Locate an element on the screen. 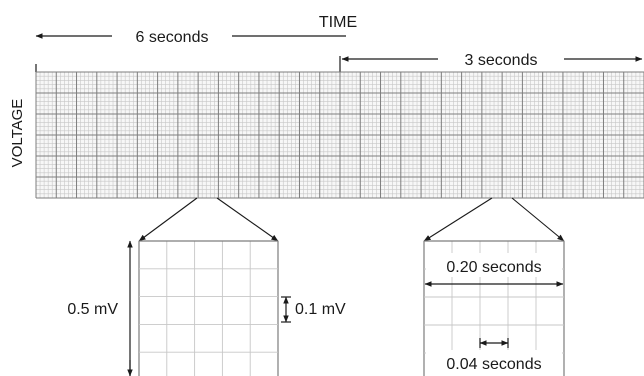 Image resolution: width=644 pixels, height=376 pixels. zoom-line-left-a is located at coordinates (168, 219).